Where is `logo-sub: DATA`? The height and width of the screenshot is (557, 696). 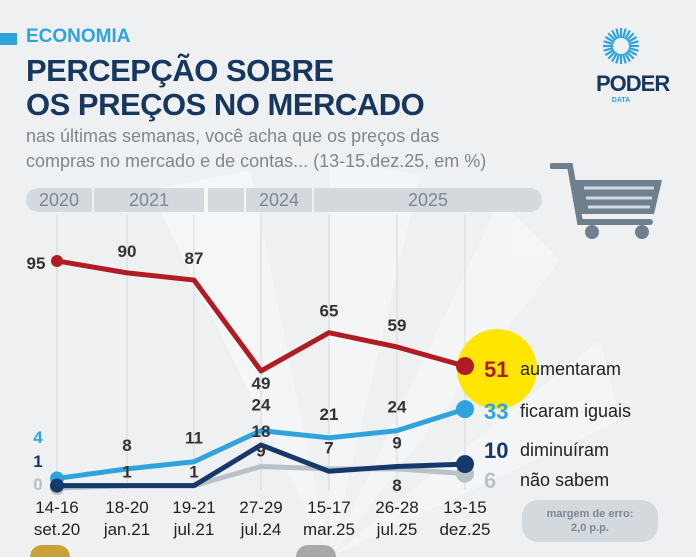
logo-sub: DATA is located at coordinates (621, 100).